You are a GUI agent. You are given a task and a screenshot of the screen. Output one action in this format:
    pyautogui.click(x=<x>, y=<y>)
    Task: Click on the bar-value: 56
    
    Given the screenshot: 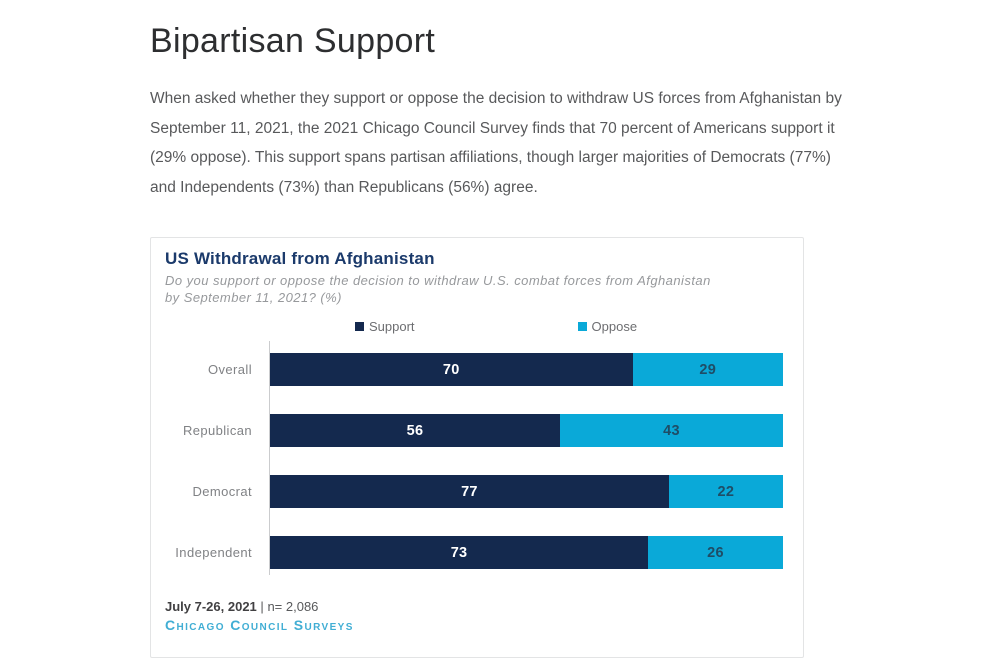 What is the action you would take?
    pyautogui.click(x=415, y=430)
    